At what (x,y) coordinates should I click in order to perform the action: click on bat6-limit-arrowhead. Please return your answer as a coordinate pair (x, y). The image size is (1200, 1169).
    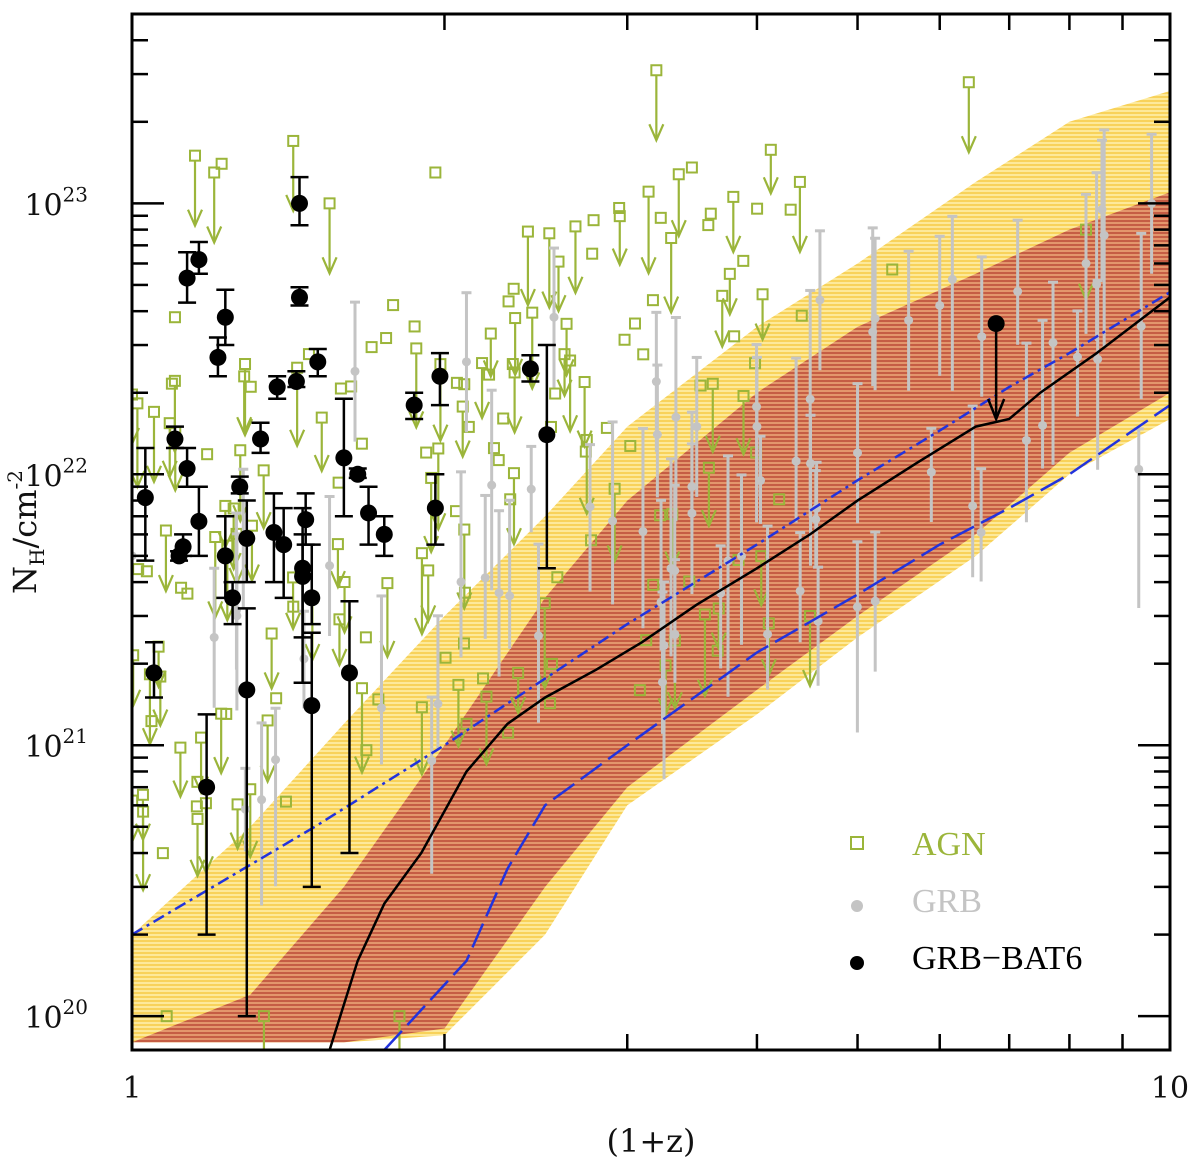
    Looking at the image, I should click on (996, 410).